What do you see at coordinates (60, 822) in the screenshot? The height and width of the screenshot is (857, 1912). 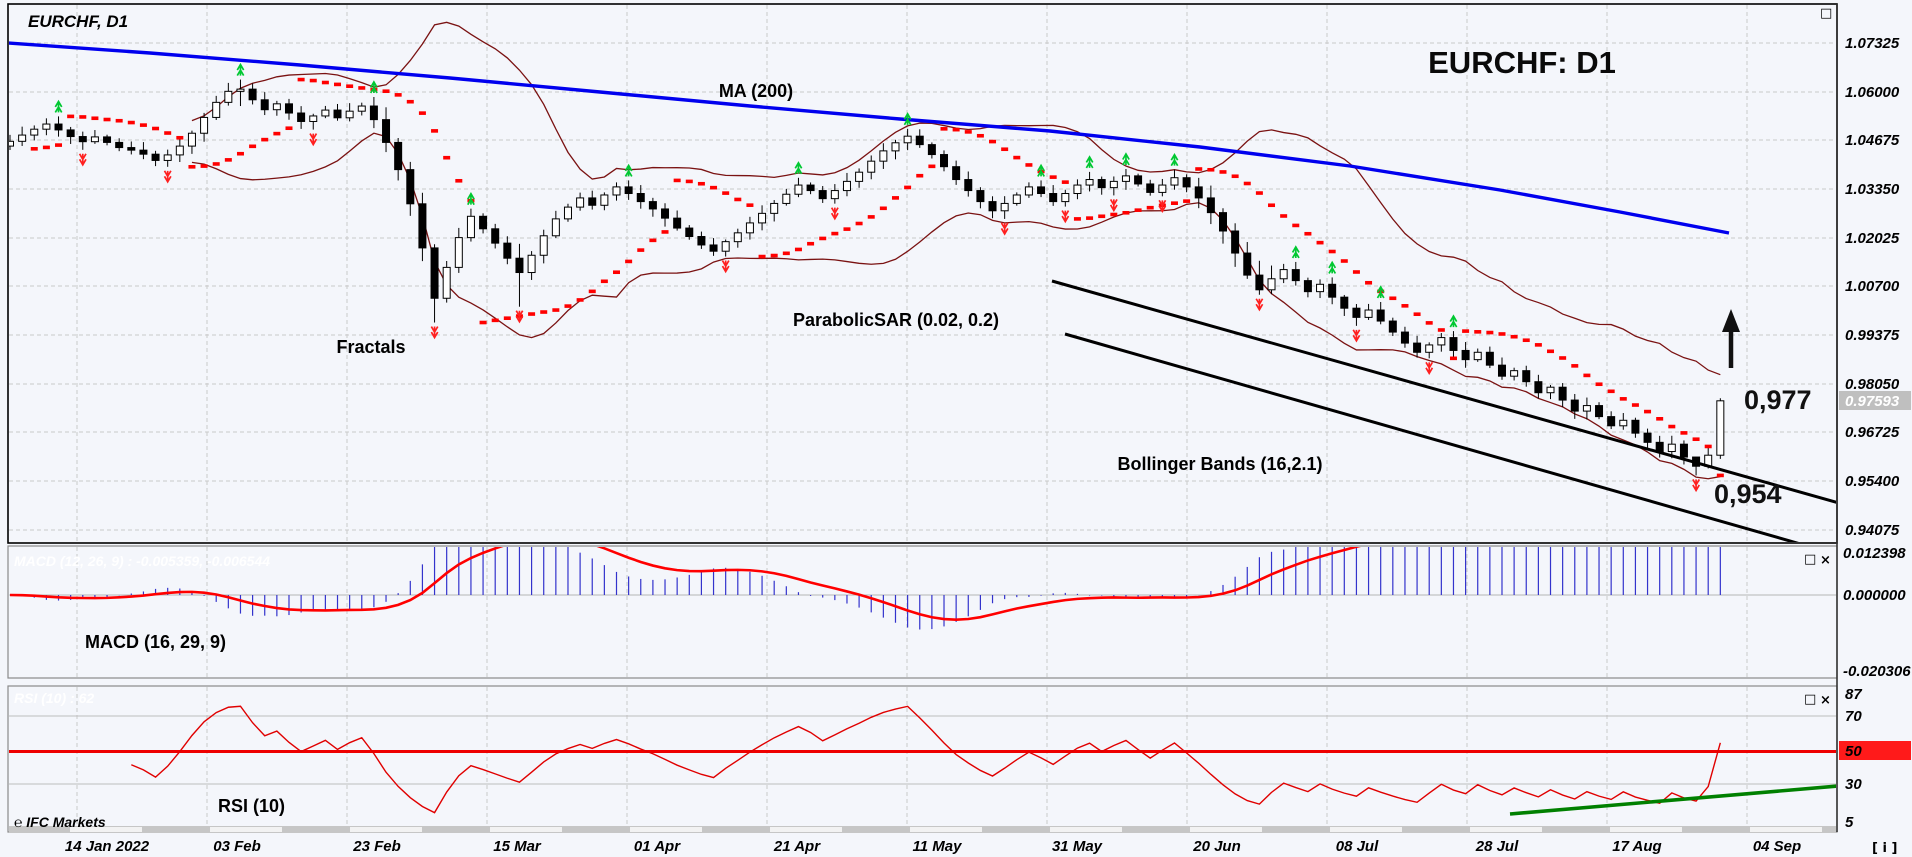 I see `copyright-label: ℮ IFC Markets` at bounding box center [60, 822].